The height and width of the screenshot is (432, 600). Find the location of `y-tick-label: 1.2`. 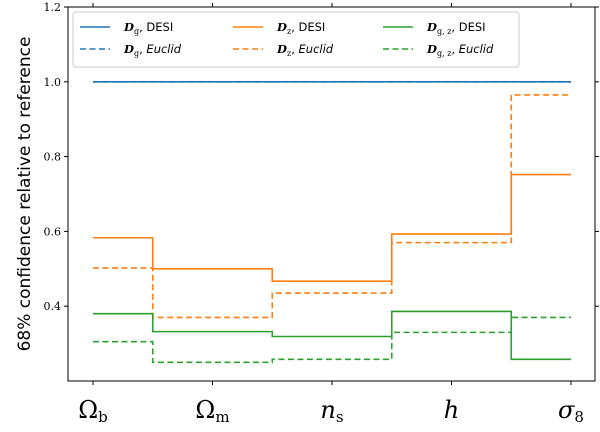

y-tick-label: 1.2 is located at coordinates (53, 7).